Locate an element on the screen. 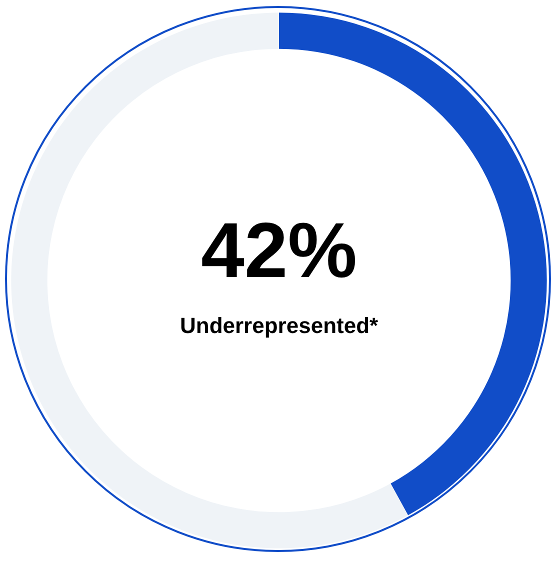  data-label: 42% is located at coordinates (279, 250).